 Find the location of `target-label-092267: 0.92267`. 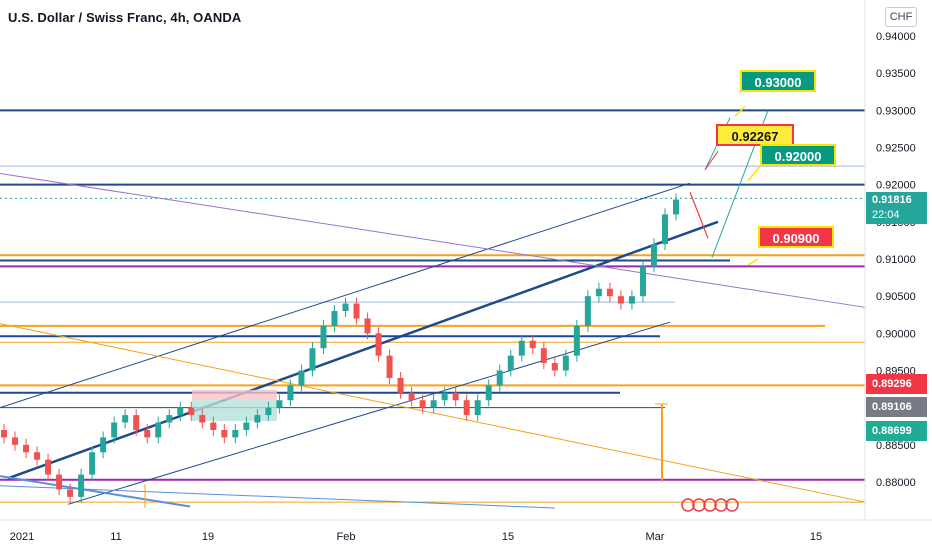

target-label-092267: 0.92267 is located at coordinates (755, 135).